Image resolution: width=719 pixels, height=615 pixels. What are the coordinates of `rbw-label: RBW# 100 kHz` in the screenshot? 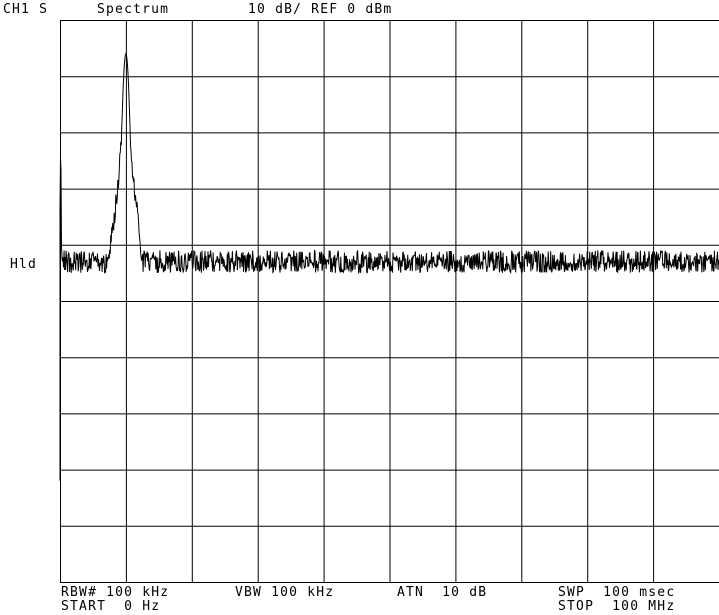 It's located at (115, 592).